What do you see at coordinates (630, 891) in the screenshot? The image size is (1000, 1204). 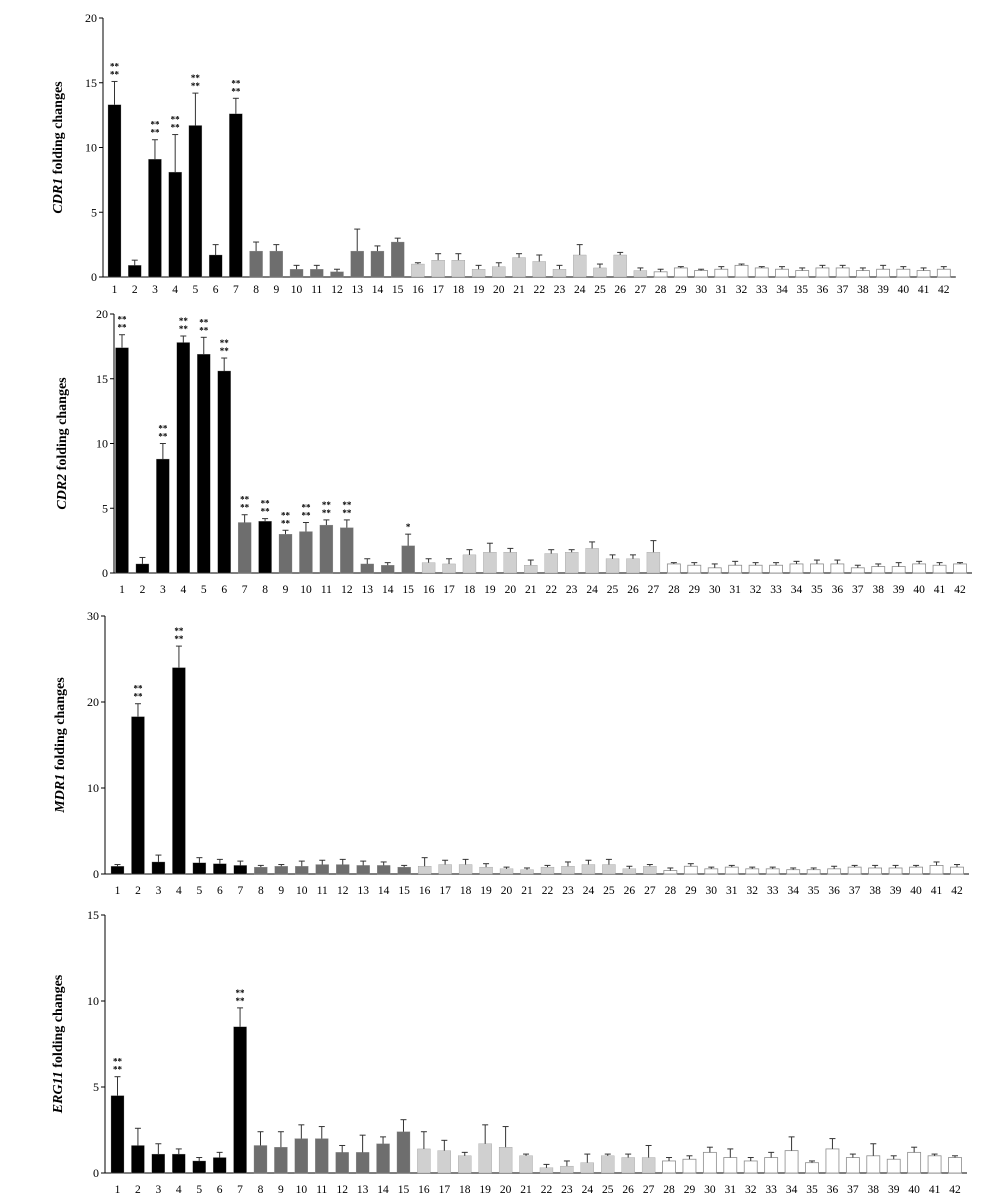 I see `x-tick-label: 26` at bounding box center [630, 891].